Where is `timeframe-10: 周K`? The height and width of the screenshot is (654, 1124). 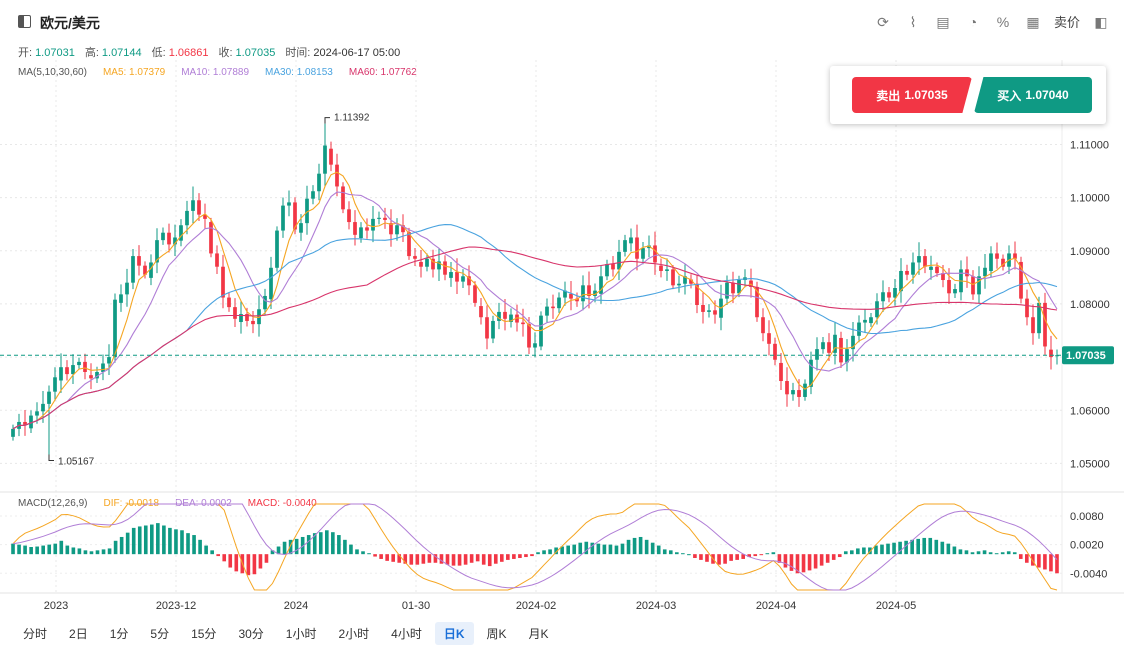 timeframe-10: 周K is located at coordinates (496, 634).